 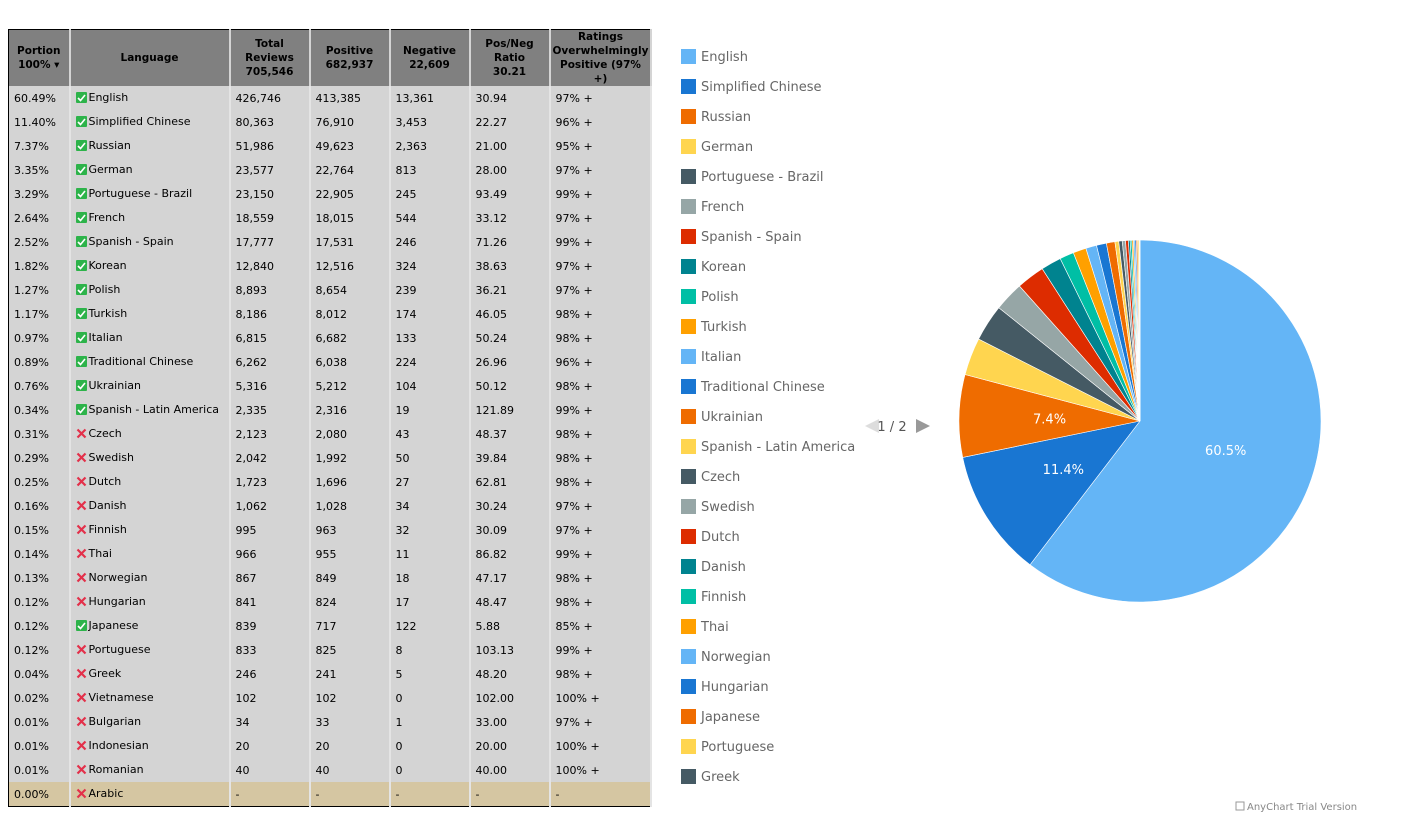 I want to click on legend-label: German, so click(x=727, y=147).